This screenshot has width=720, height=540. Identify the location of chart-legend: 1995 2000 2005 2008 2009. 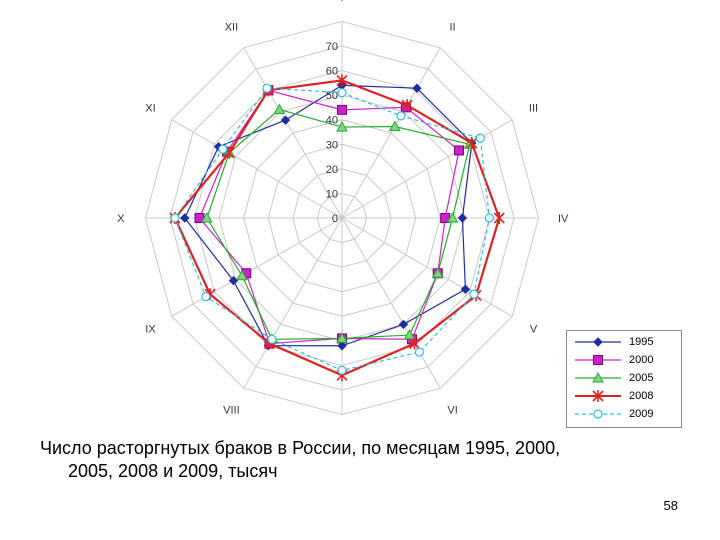
(624, 379).